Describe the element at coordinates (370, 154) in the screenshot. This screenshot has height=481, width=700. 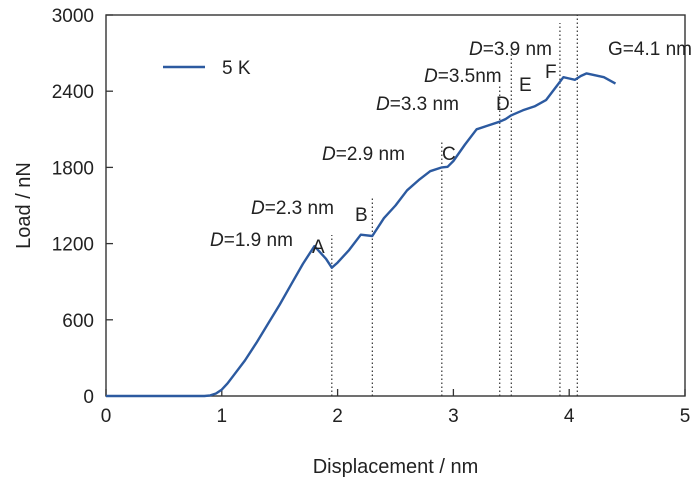
I see `annotation-value: =2.9 nm` at that location.